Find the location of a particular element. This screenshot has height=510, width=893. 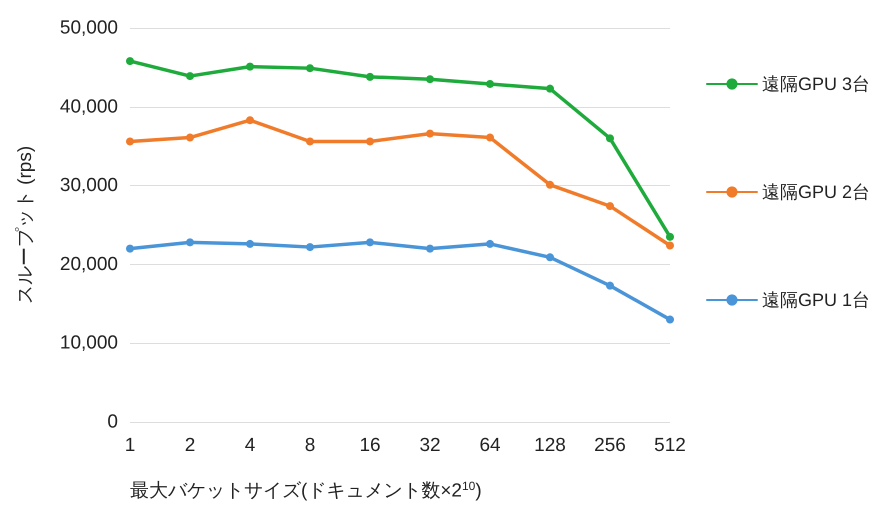

y-axis-title: スループット (rps) is located at coordinates (25, 225).